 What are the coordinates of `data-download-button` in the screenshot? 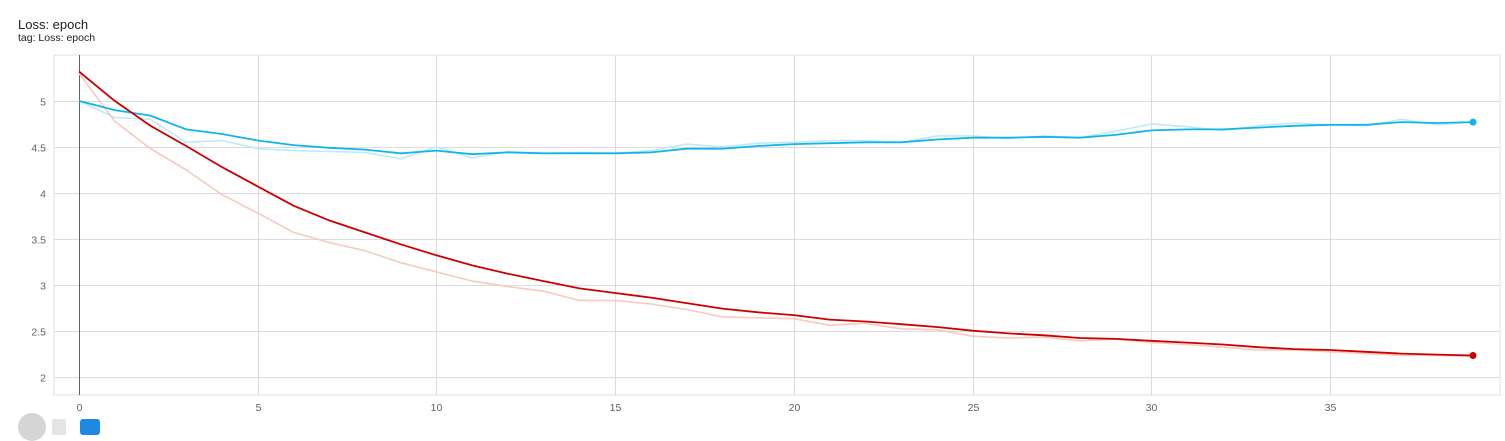 It's located at (59, 427).